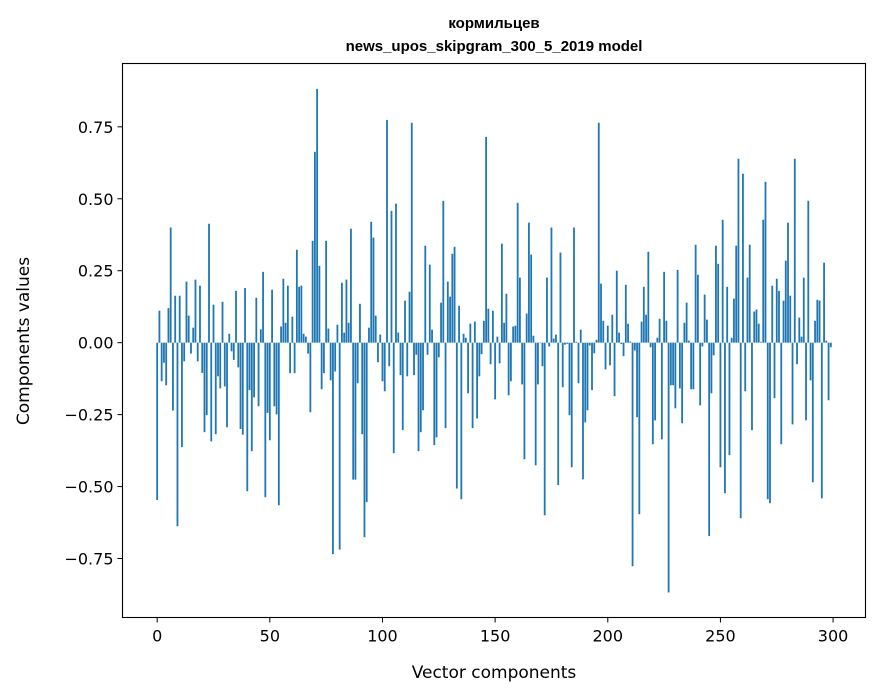 Image resolution: width=880 pixels, height=696 pixels. What do you see at coordinates (494, 673) in the screenshot?
I see `x-axis-label: Vector components` at bounding box center [494, 673].